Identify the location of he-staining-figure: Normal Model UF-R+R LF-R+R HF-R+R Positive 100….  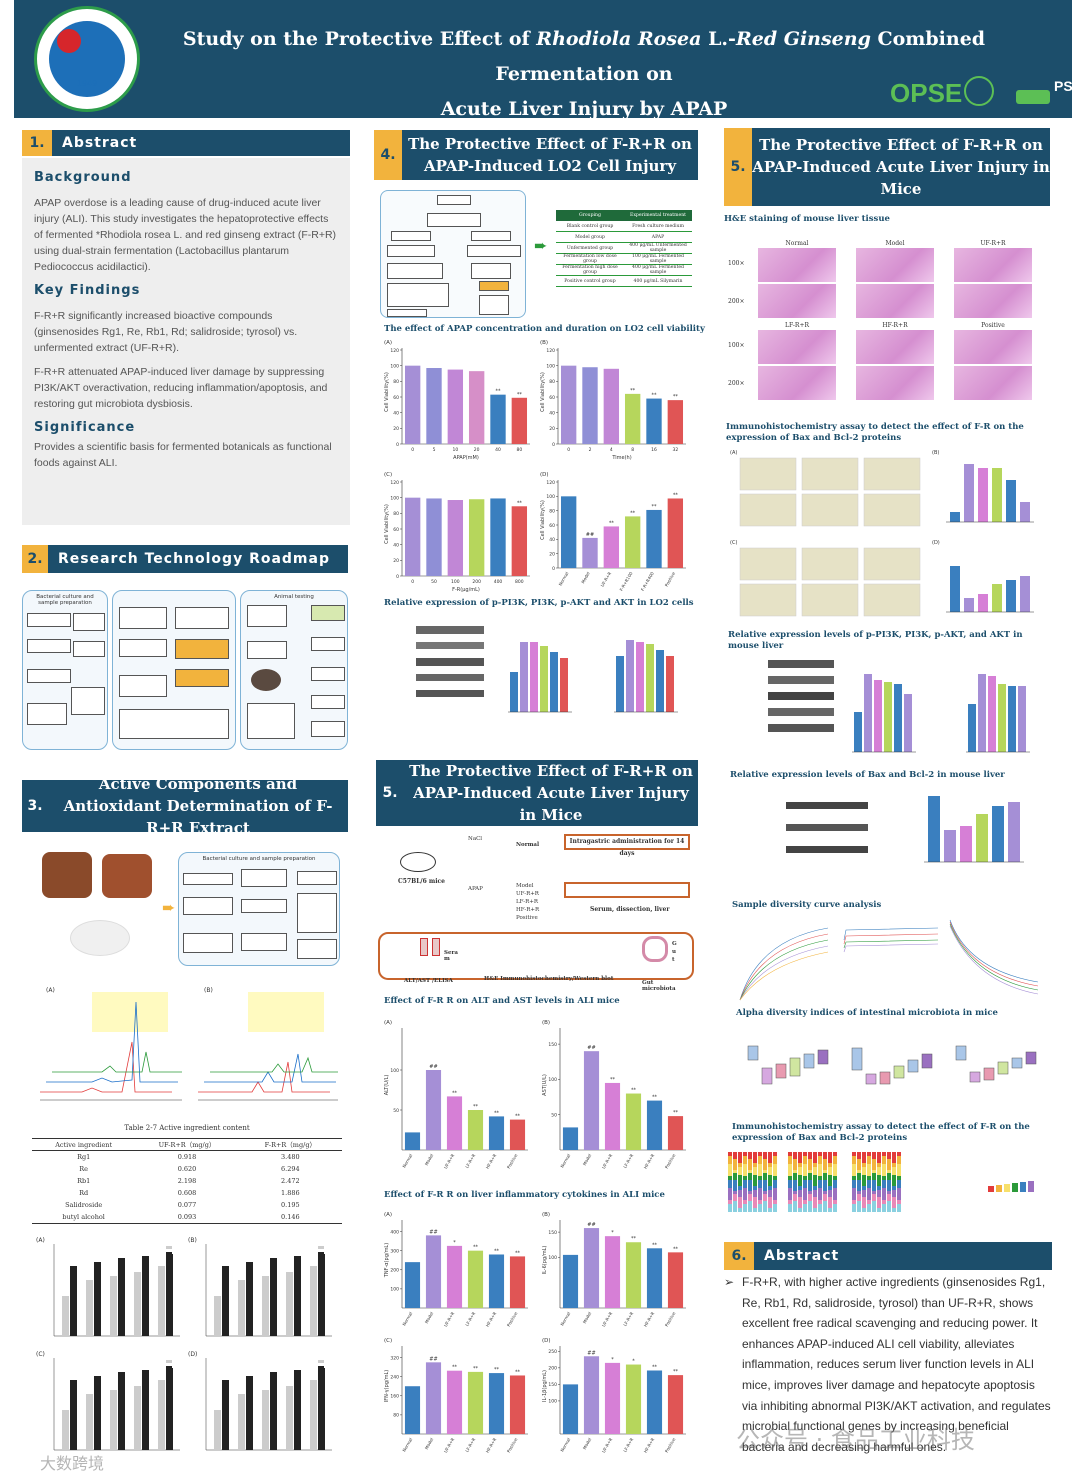
(886, 323).